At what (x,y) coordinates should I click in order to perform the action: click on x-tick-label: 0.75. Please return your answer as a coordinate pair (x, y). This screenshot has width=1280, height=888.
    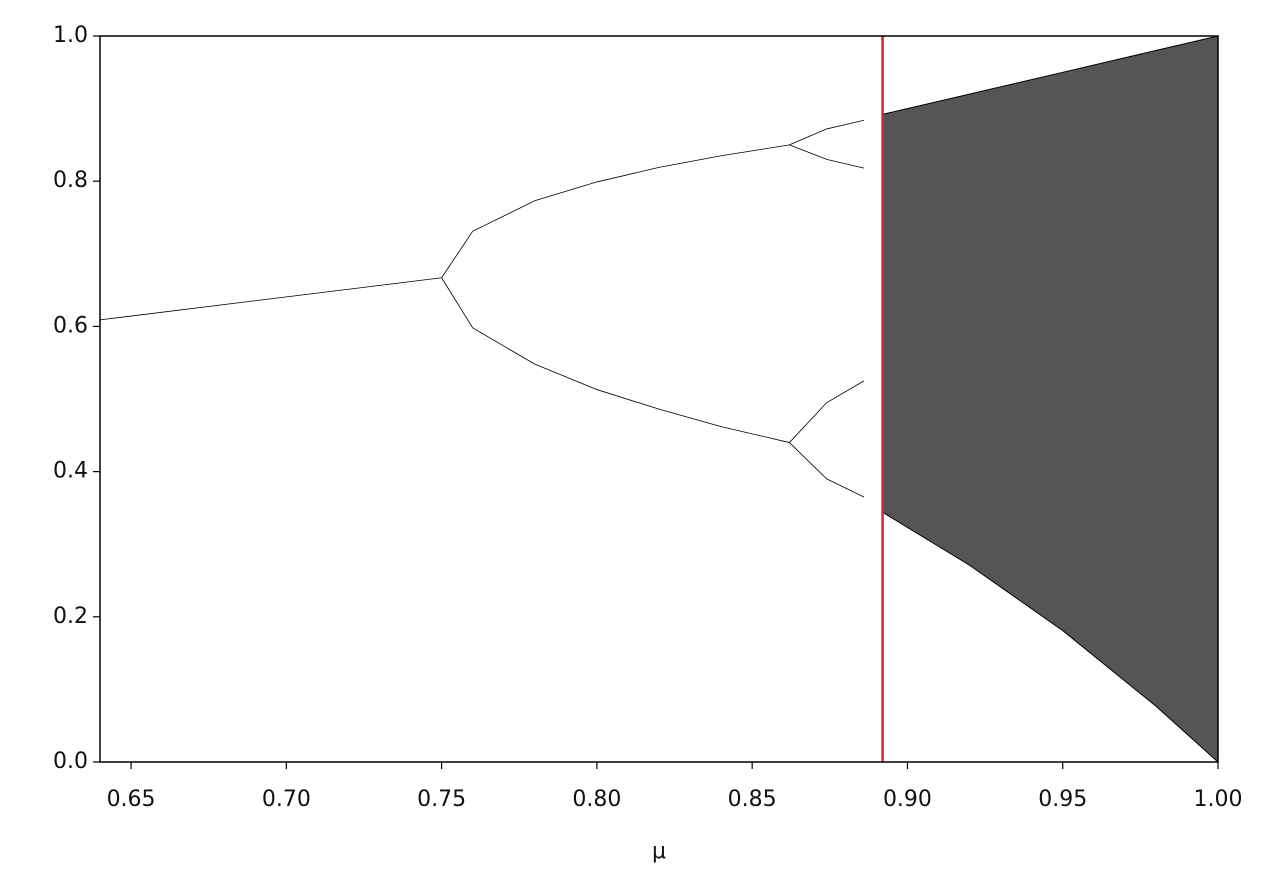
    Looking at the image, I should click on (441, 799).